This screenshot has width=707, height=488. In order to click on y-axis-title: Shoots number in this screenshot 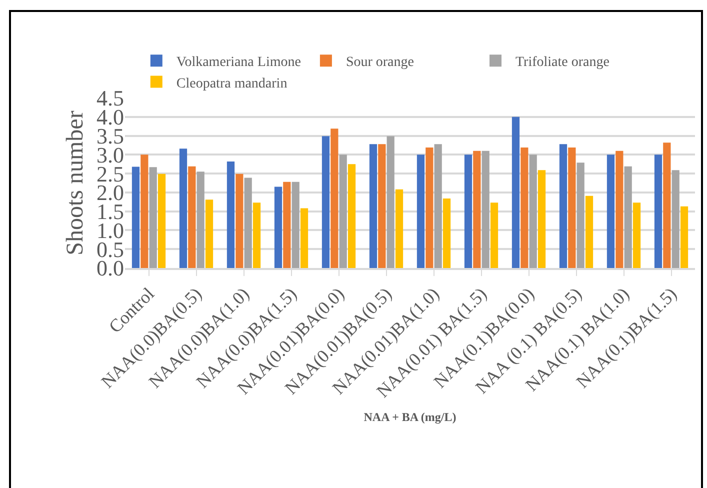, I will do `click(75, 183)`.